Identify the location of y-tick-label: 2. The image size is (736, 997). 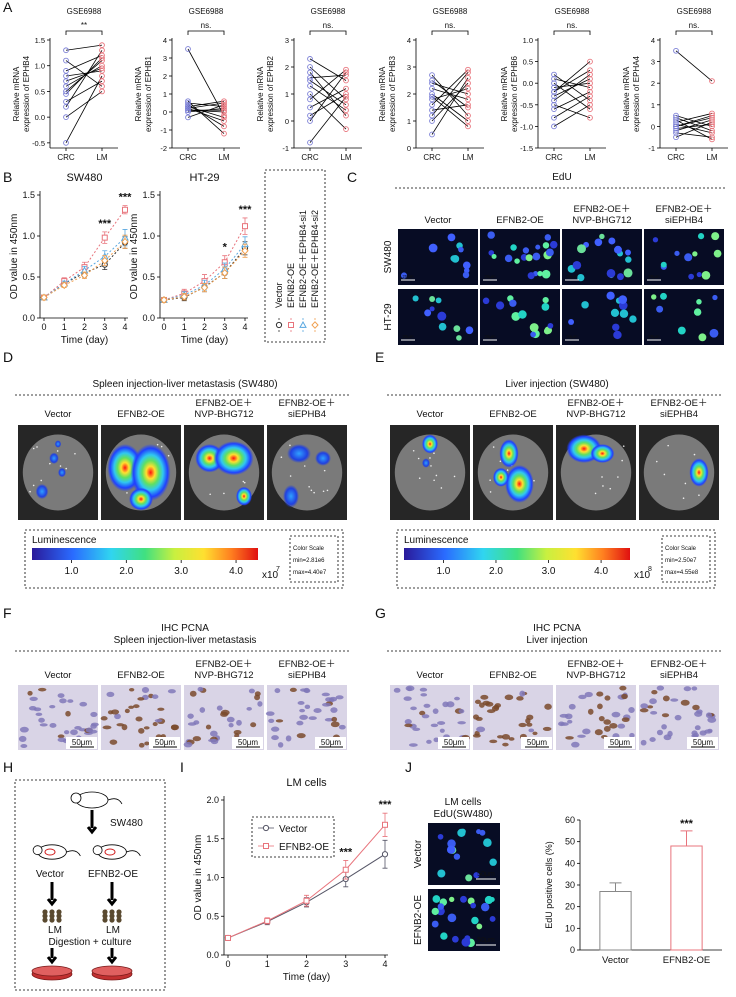
(287, 67).